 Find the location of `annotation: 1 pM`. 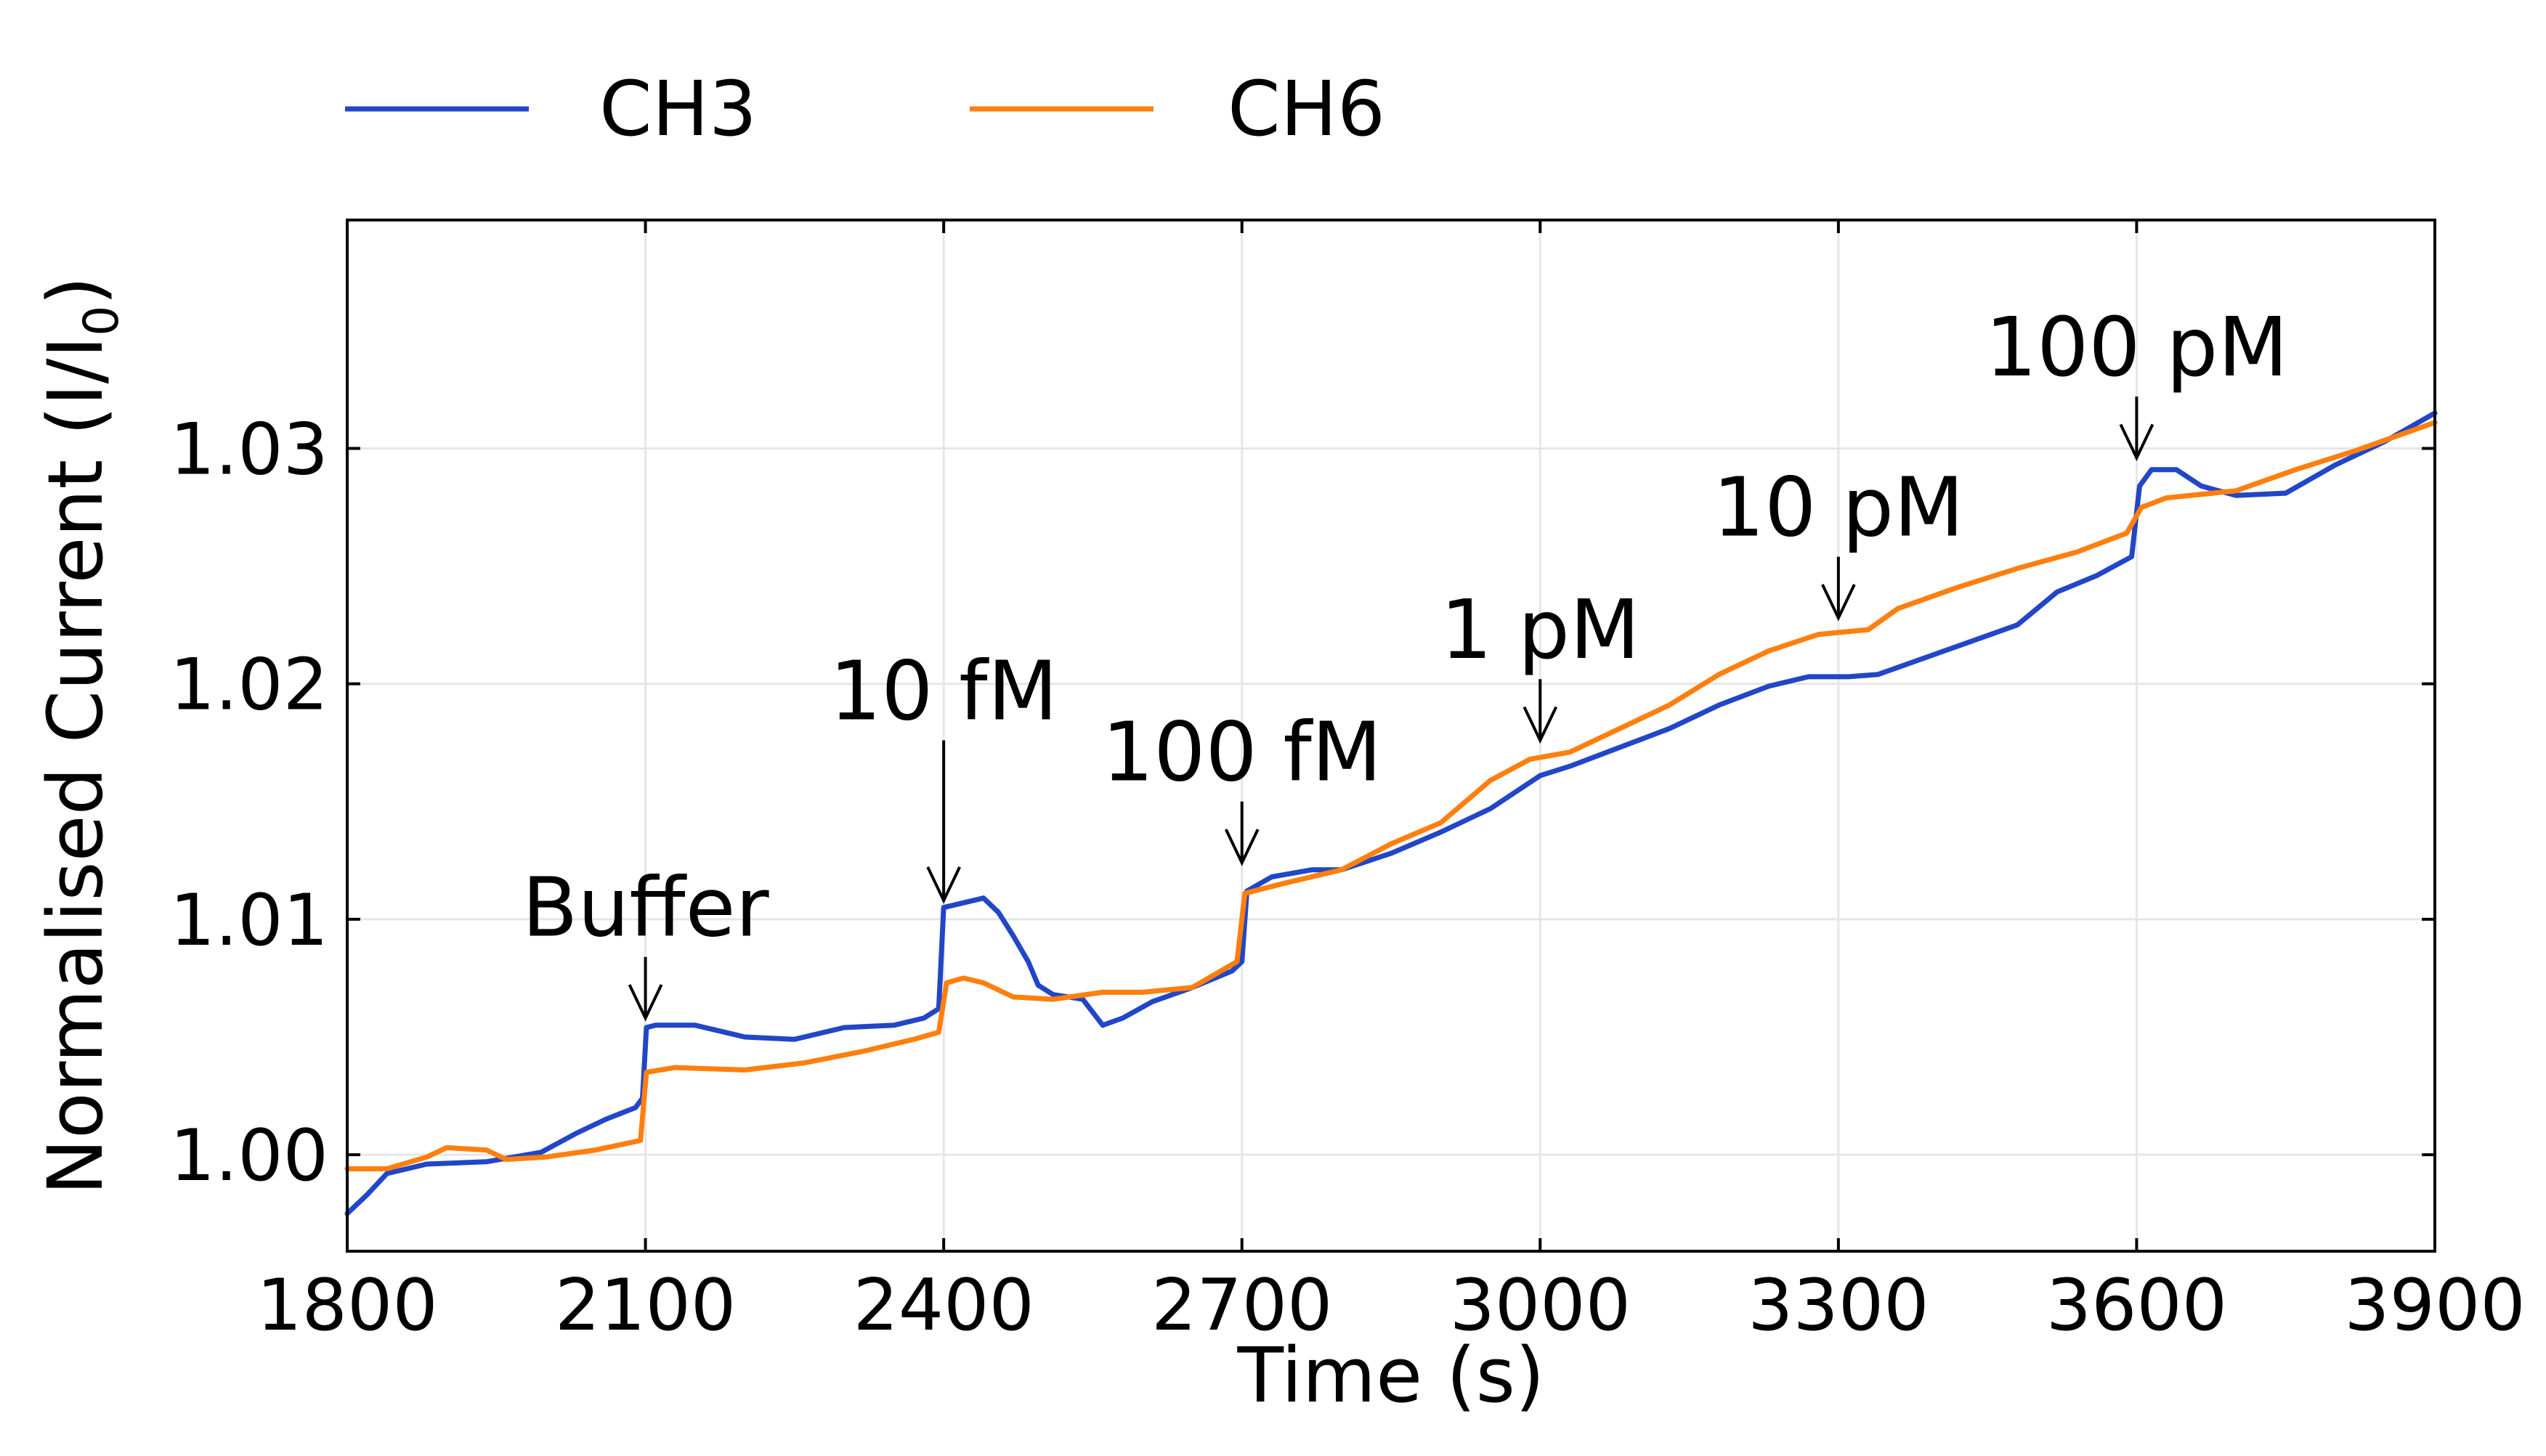

annotation: 1 pM is located at coordinates (1540, 663).